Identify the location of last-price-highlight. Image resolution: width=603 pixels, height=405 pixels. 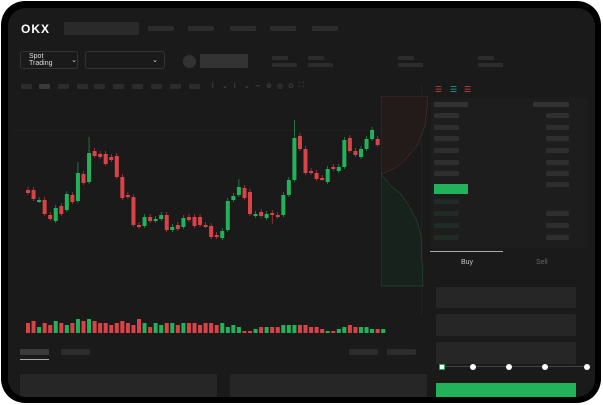
(451, 189).